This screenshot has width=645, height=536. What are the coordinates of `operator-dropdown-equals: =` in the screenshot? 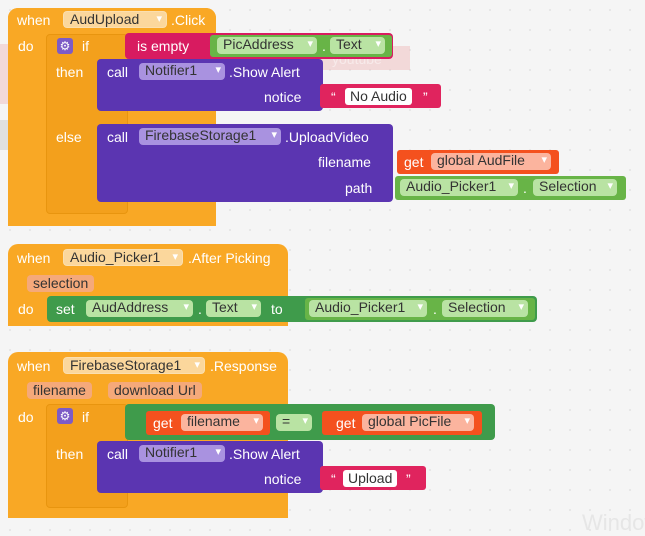 It's located at (294, 422).